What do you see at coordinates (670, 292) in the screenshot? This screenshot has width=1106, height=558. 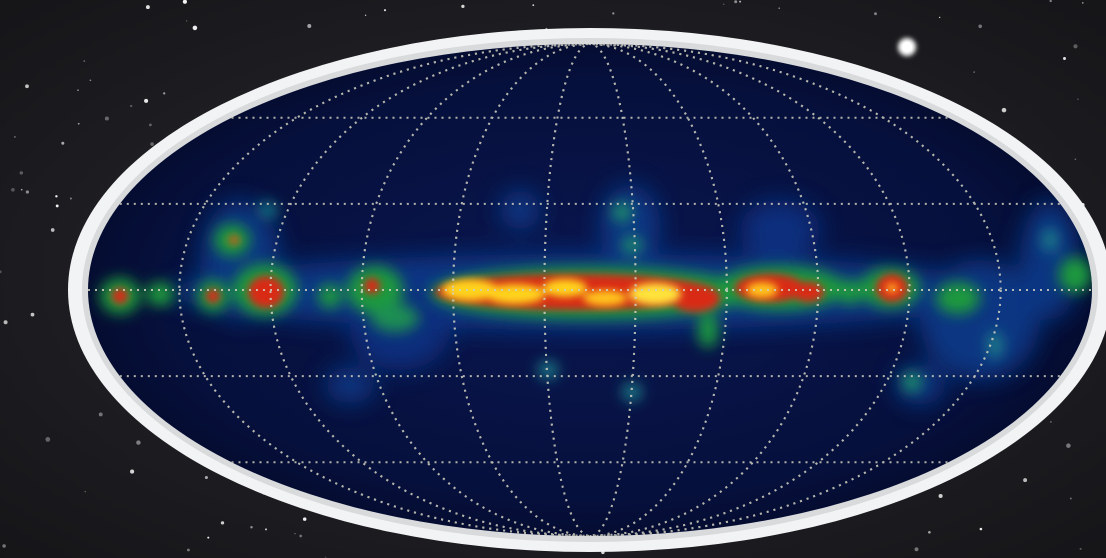 I see `high-intensity-sources` at bounding box center [670, 292].